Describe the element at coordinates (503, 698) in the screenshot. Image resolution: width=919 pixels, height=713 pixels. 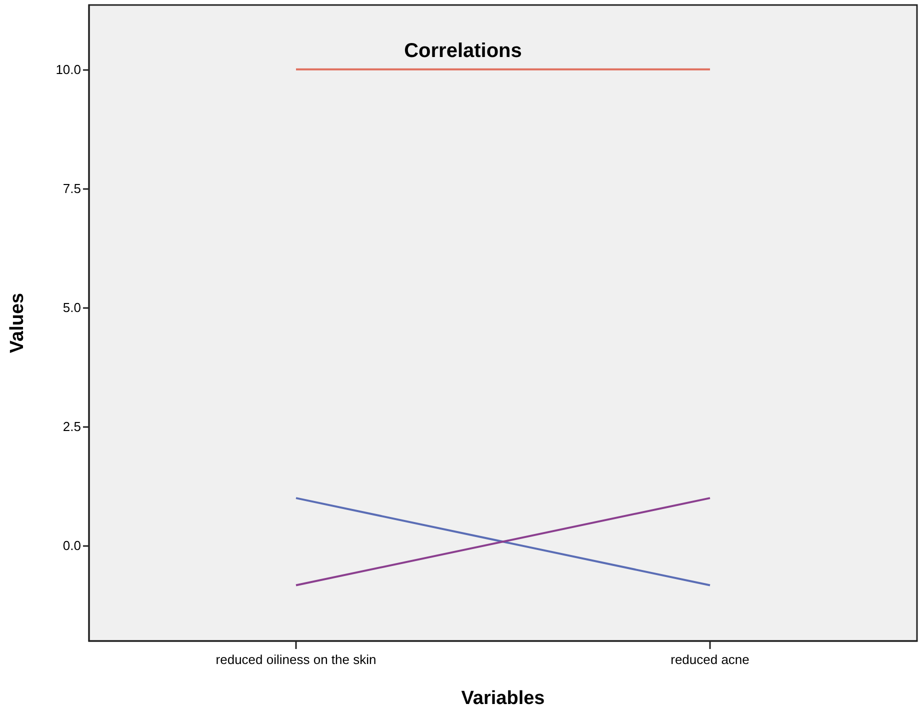
I see `x-axis-title: Variables` at that location.